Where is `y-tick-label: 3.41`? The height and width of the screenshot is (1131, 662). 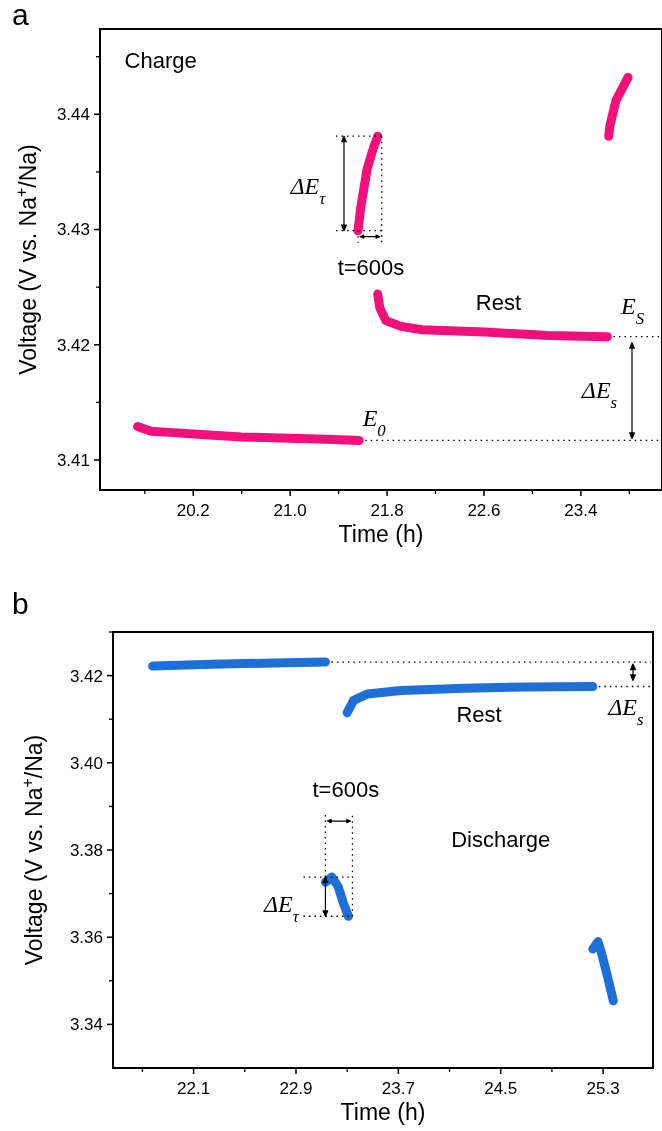
y-tick-label: 3.41 is located at coordinates (73, 460).